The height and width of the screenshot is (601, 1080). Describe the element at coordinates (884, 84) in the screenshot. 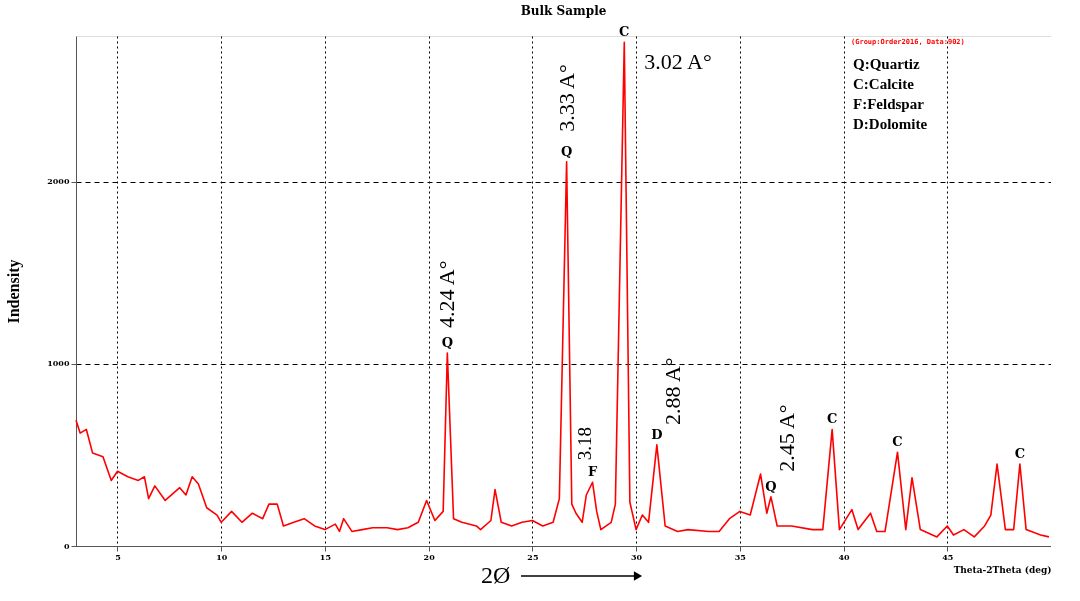

I see `annotation: C:Calcite` at that location.